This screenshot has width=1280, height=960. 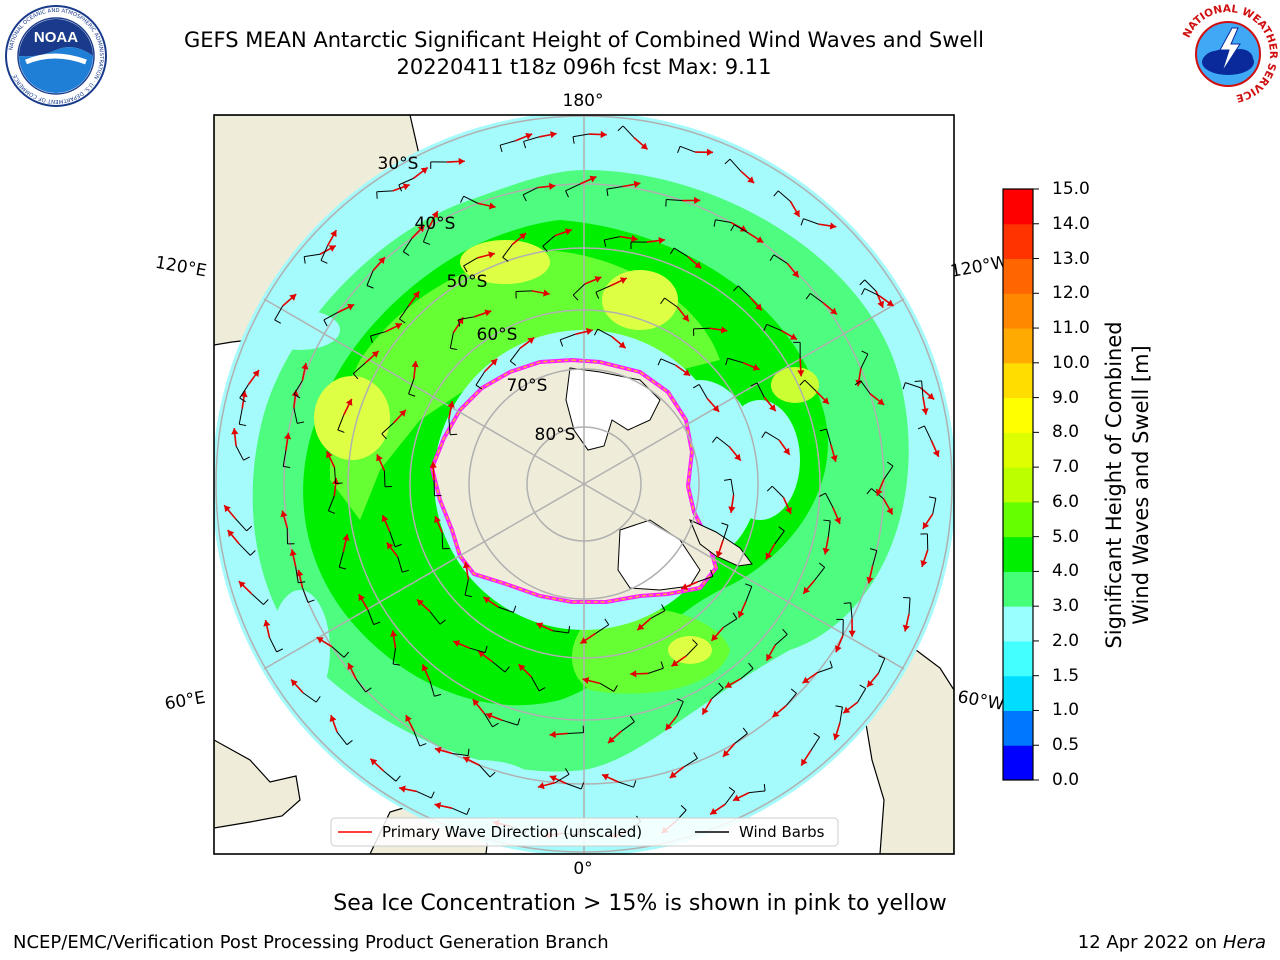 I want to click on colorbar-tick-label: 13.0, so click(x=1071, y=258).